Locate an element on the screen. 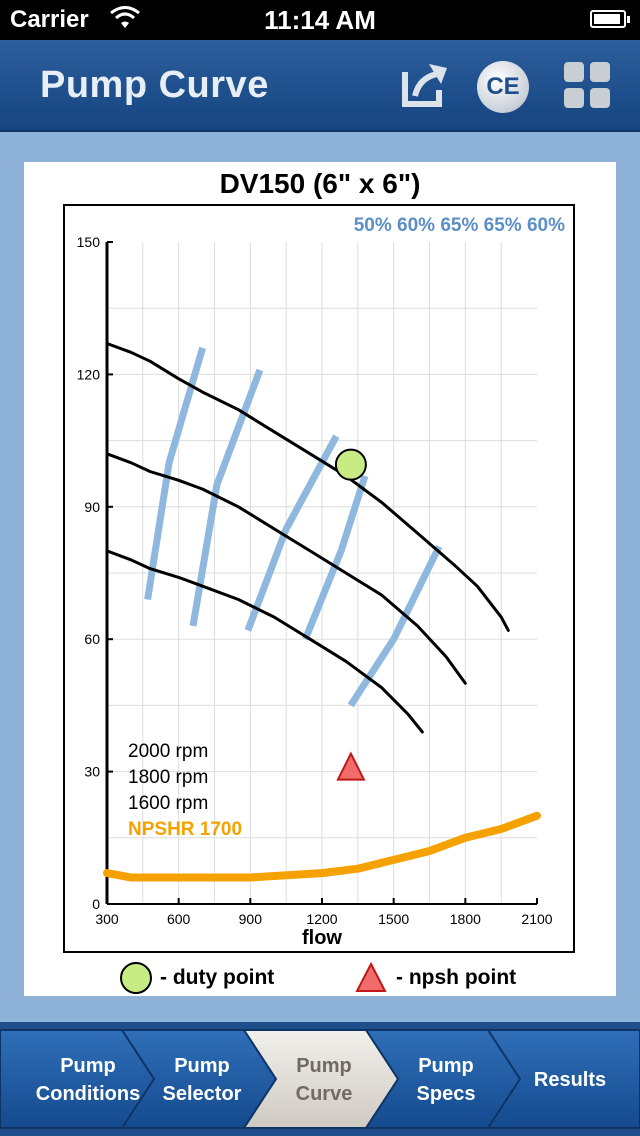 This screenshot has width=640, height=1136. x-tick-label: 600 is located at coordinates (179, 919).